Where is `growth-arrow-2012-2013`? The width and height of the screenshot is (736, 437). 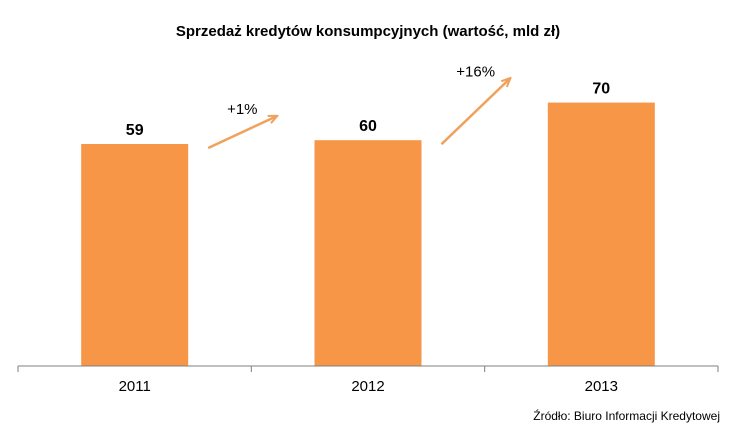
growth-arrow-2012-2013 is located at coordinates (475, 112).